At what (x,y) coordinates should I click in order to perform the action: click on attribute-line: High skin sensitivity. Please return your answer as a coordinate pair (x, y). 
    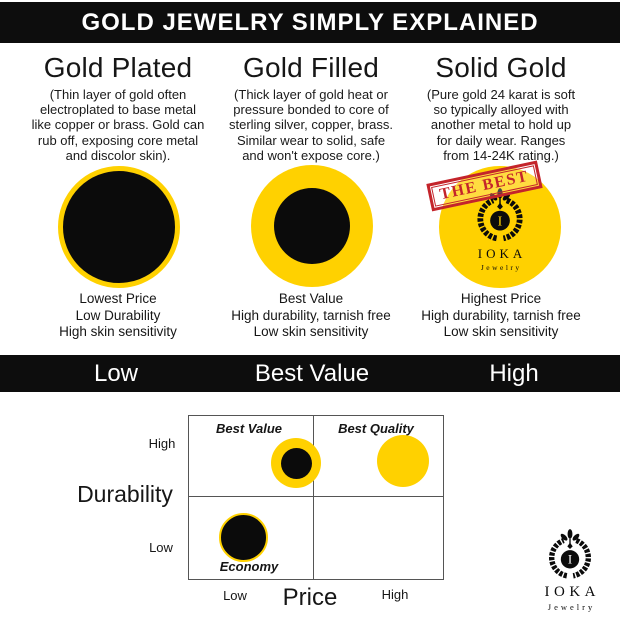
    Looking at the image, I should click on (118, 331).